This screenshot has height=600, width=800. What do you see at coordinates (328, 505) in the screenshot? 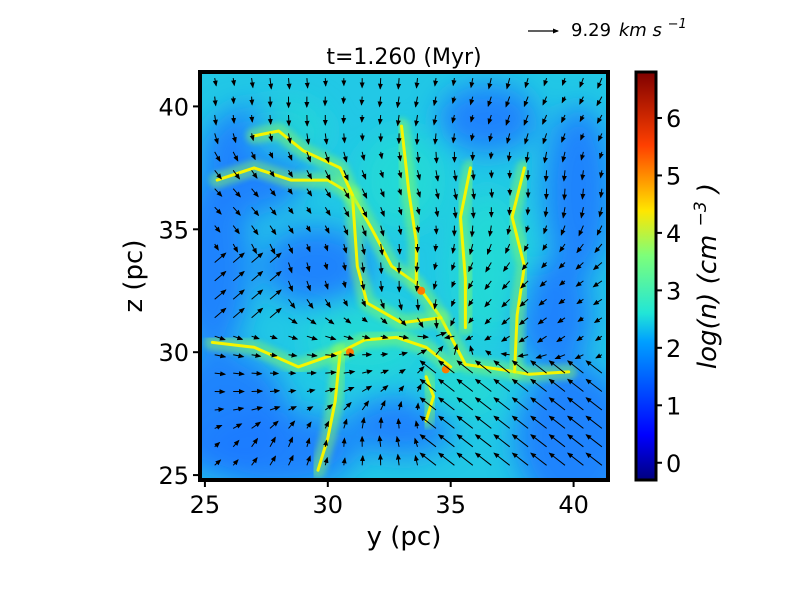
I see `x-tick-label: 30` at bounding box center [328, 505].